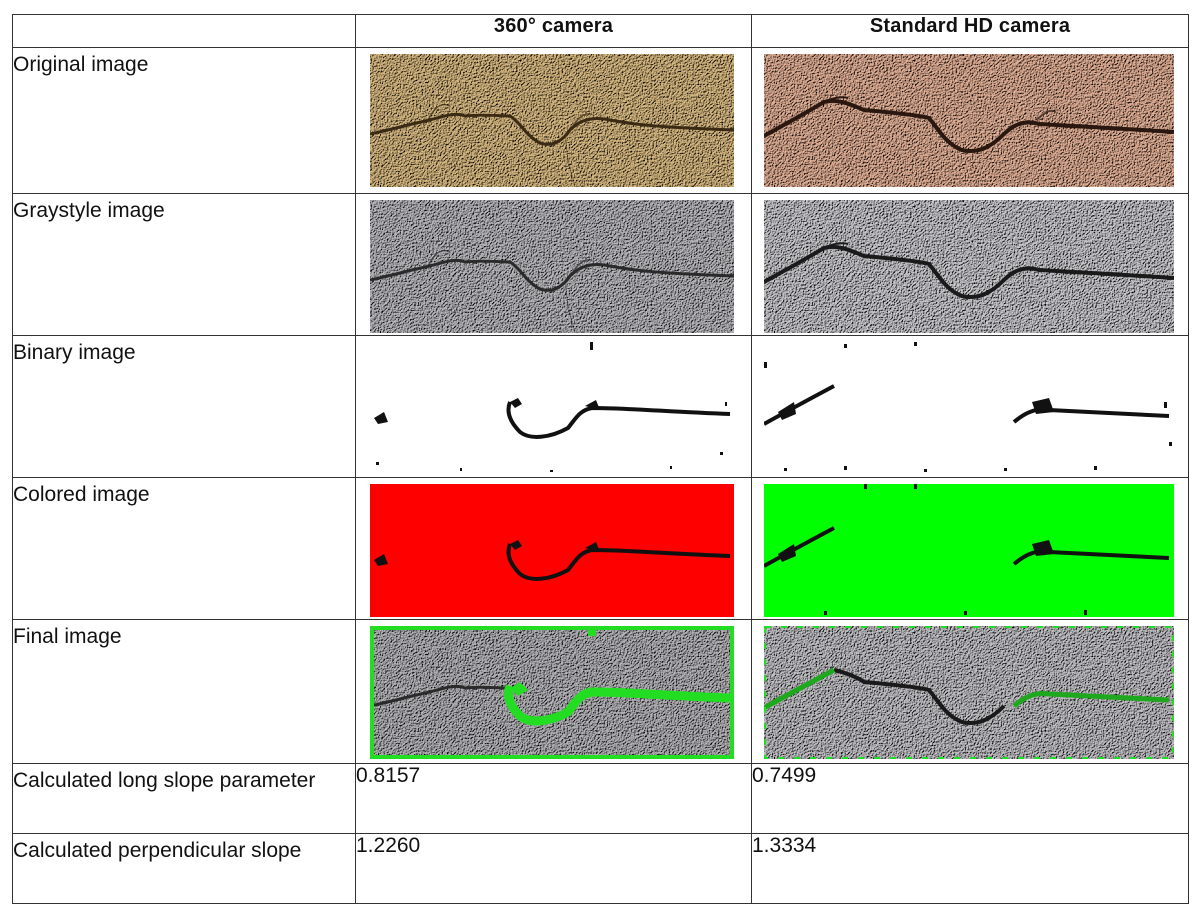  Describe the element at coordinates (184, 548) in the screenshot. I see `row-label-colored: Colored image` at that location.